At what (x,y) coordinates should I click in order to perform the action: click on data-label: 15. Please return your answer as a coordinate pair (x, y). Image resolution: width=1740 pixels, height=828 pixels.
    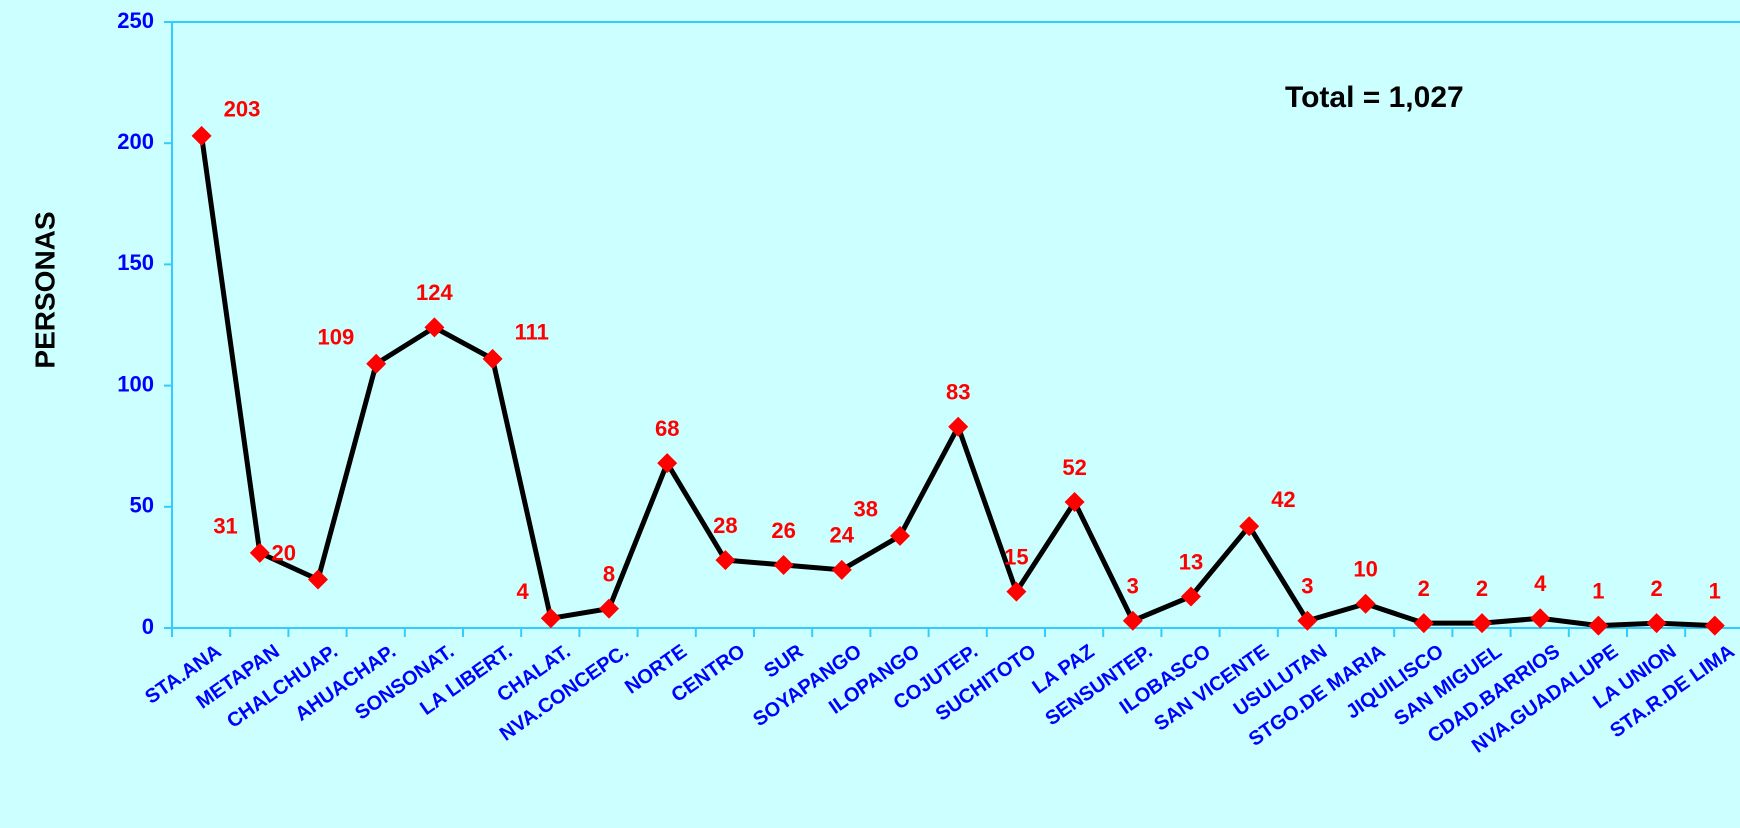
    Looking at the image, I should click on (1016, 556).